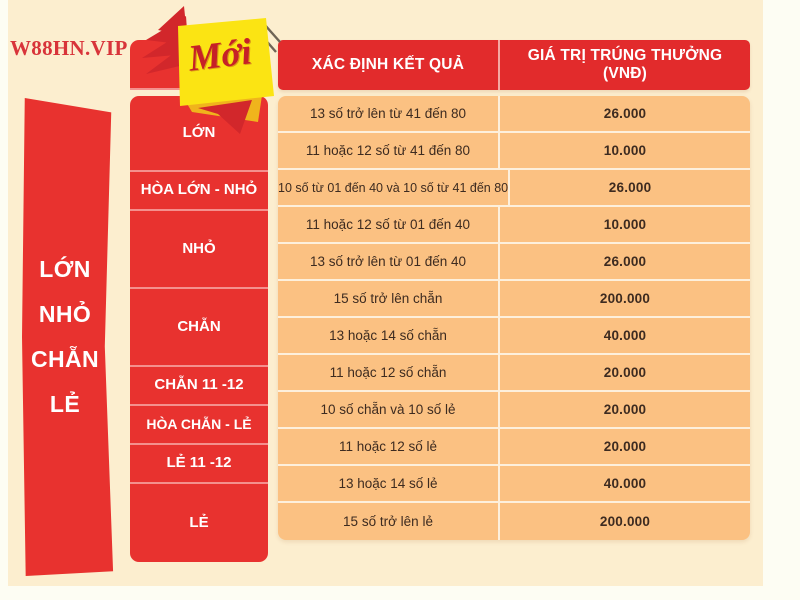 Image resolution: width=800 pixels, height=600 pixels. I want to click on cell-result: 10 số từ 01 đến 40 và 10 số từ 41 đến 80, so click(394, 187).